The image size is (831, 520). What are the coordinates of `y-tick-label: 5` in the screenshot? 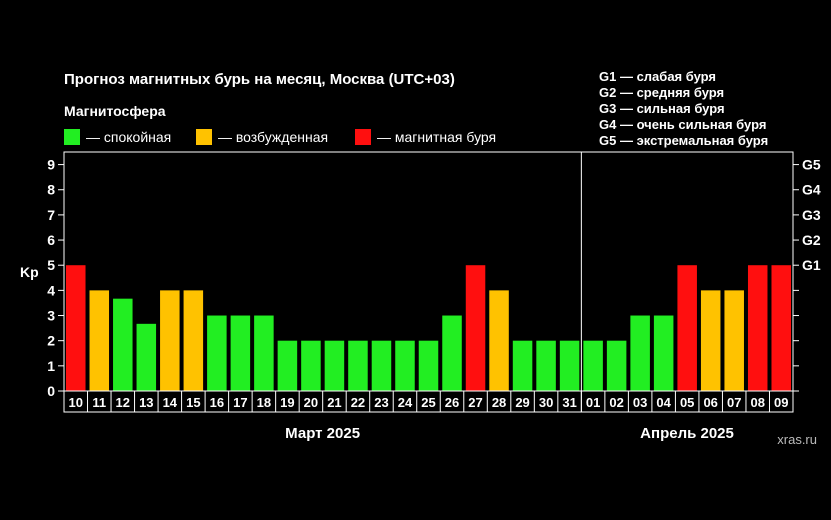 It's located at (51, 265).